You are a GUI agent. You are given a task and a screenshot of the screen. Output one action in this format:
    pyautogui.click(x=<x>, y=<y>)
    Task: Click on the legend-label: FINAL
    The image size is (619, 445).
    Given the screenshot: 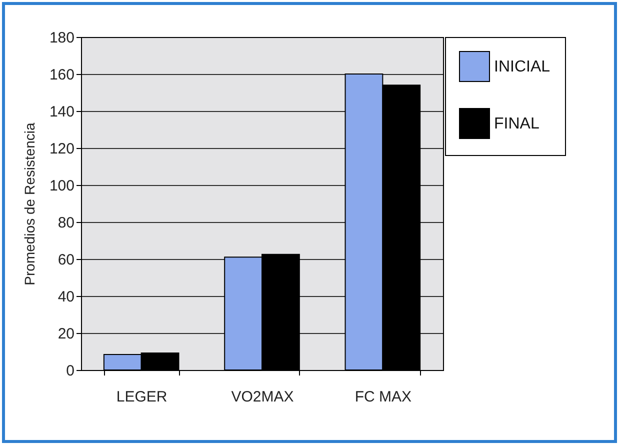 What is the action you would take?
    pyautogui.click(x=517, y=124)
    